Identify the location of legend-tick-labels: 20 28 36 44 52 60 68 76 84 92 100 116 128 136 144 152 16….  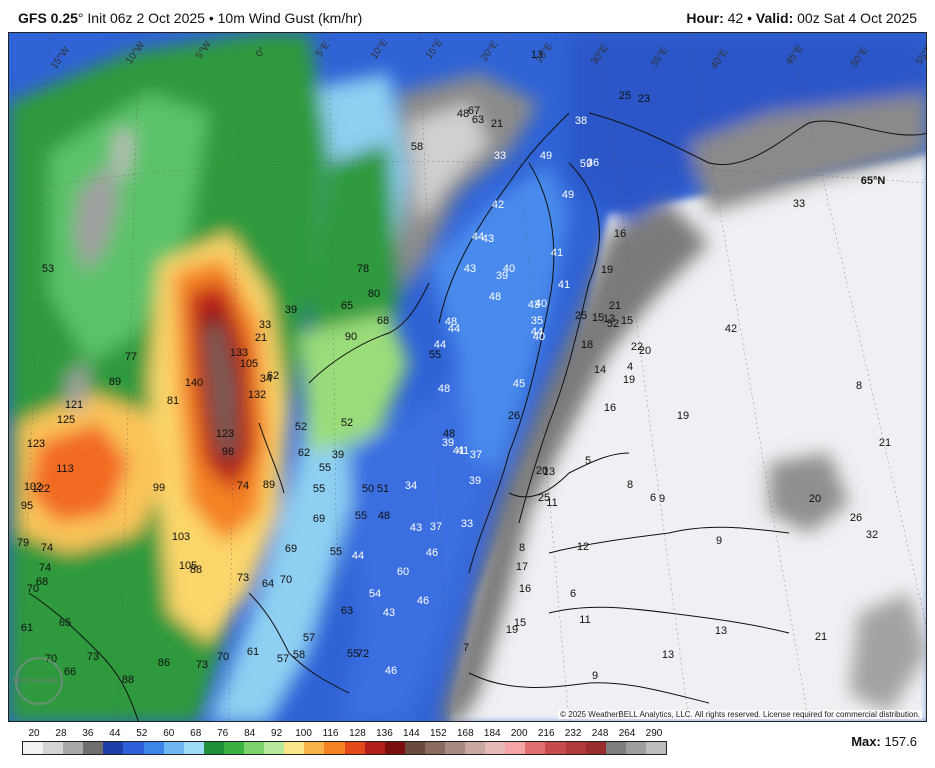
(344, 734).